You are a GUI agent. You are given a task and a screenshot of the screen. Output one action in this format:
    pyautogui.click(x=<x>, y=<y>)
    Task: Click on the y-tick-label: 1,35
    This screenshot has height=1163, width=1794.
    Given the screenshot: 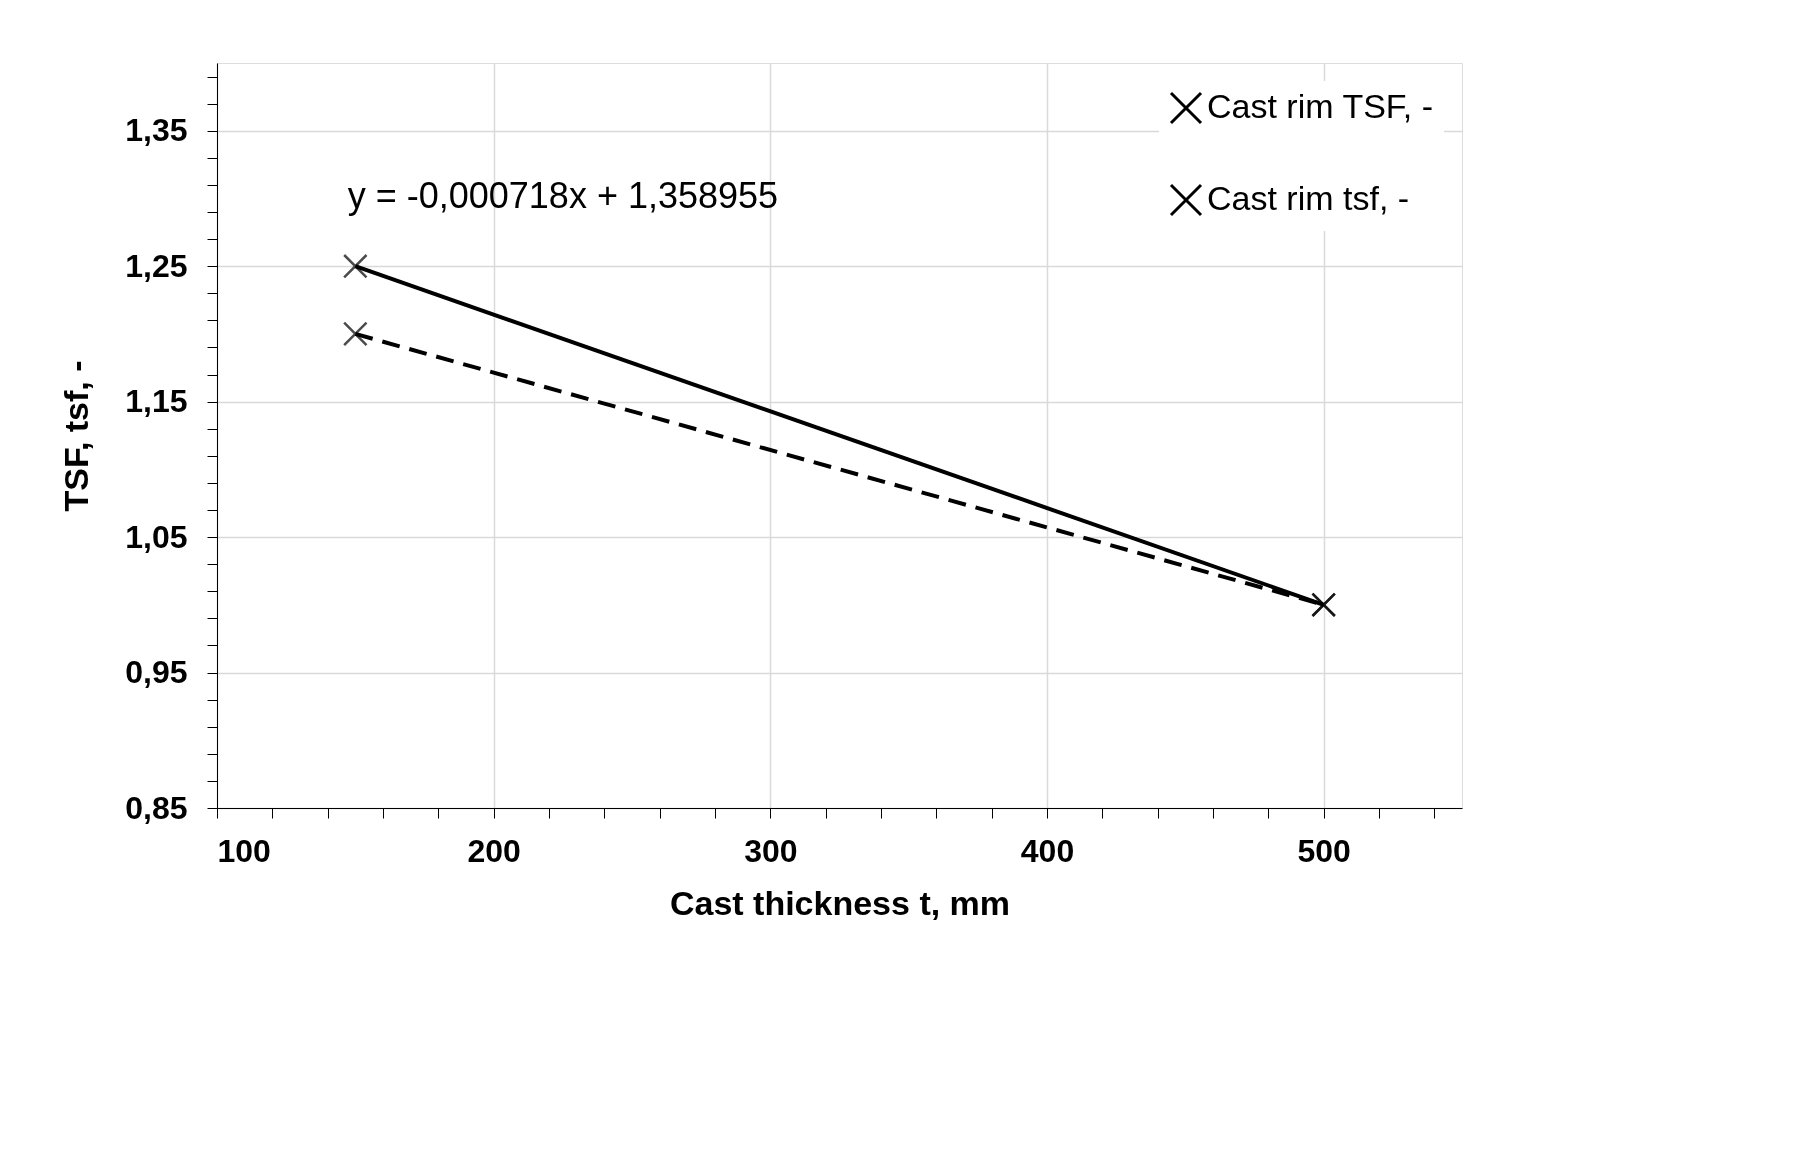 What is the action you would take?
    pyautogui.click(x=156, y=130)
    